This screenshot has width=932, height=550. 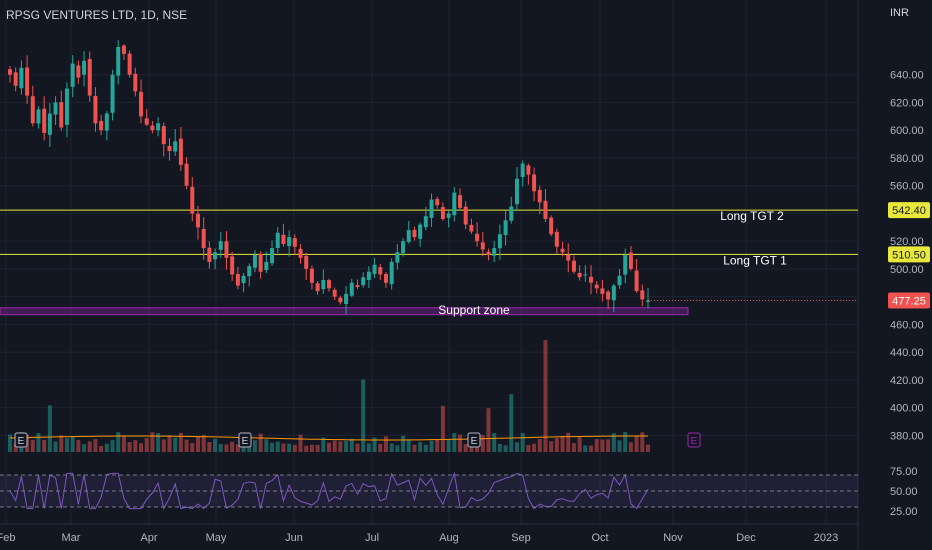 What do you see at coordinates (344, 311) in the screenshot?
I see `support-zone-rect` at bounding box center [344, 311].